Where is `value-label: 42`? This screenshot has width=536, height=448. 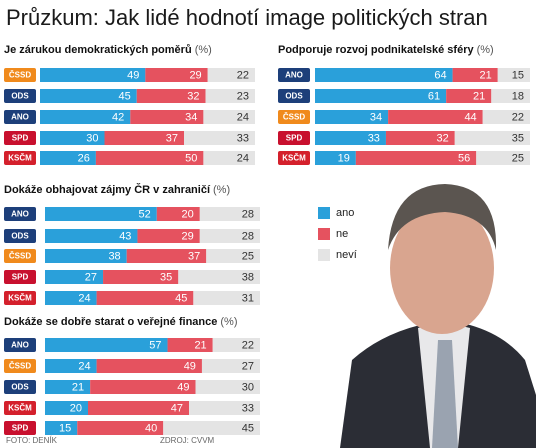 value-label: 42 is located at coordinates (118, 117).